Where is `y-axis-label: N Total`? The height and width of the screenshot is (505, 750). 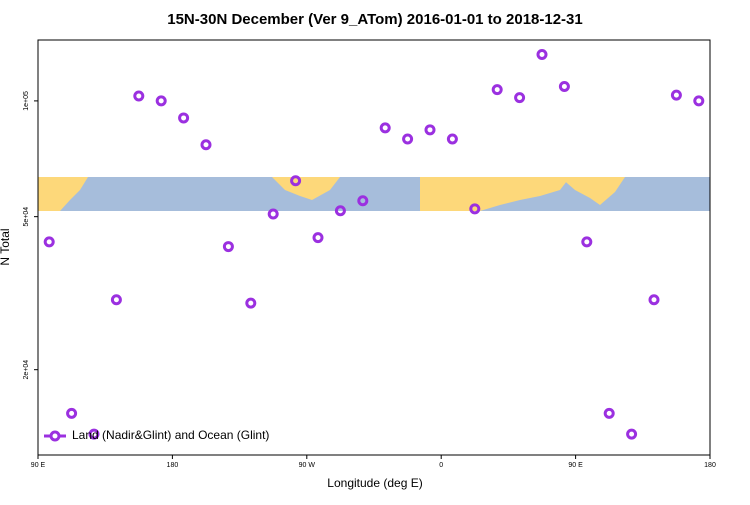
y-axis-label: N Total is located at coordinates (6, 246).